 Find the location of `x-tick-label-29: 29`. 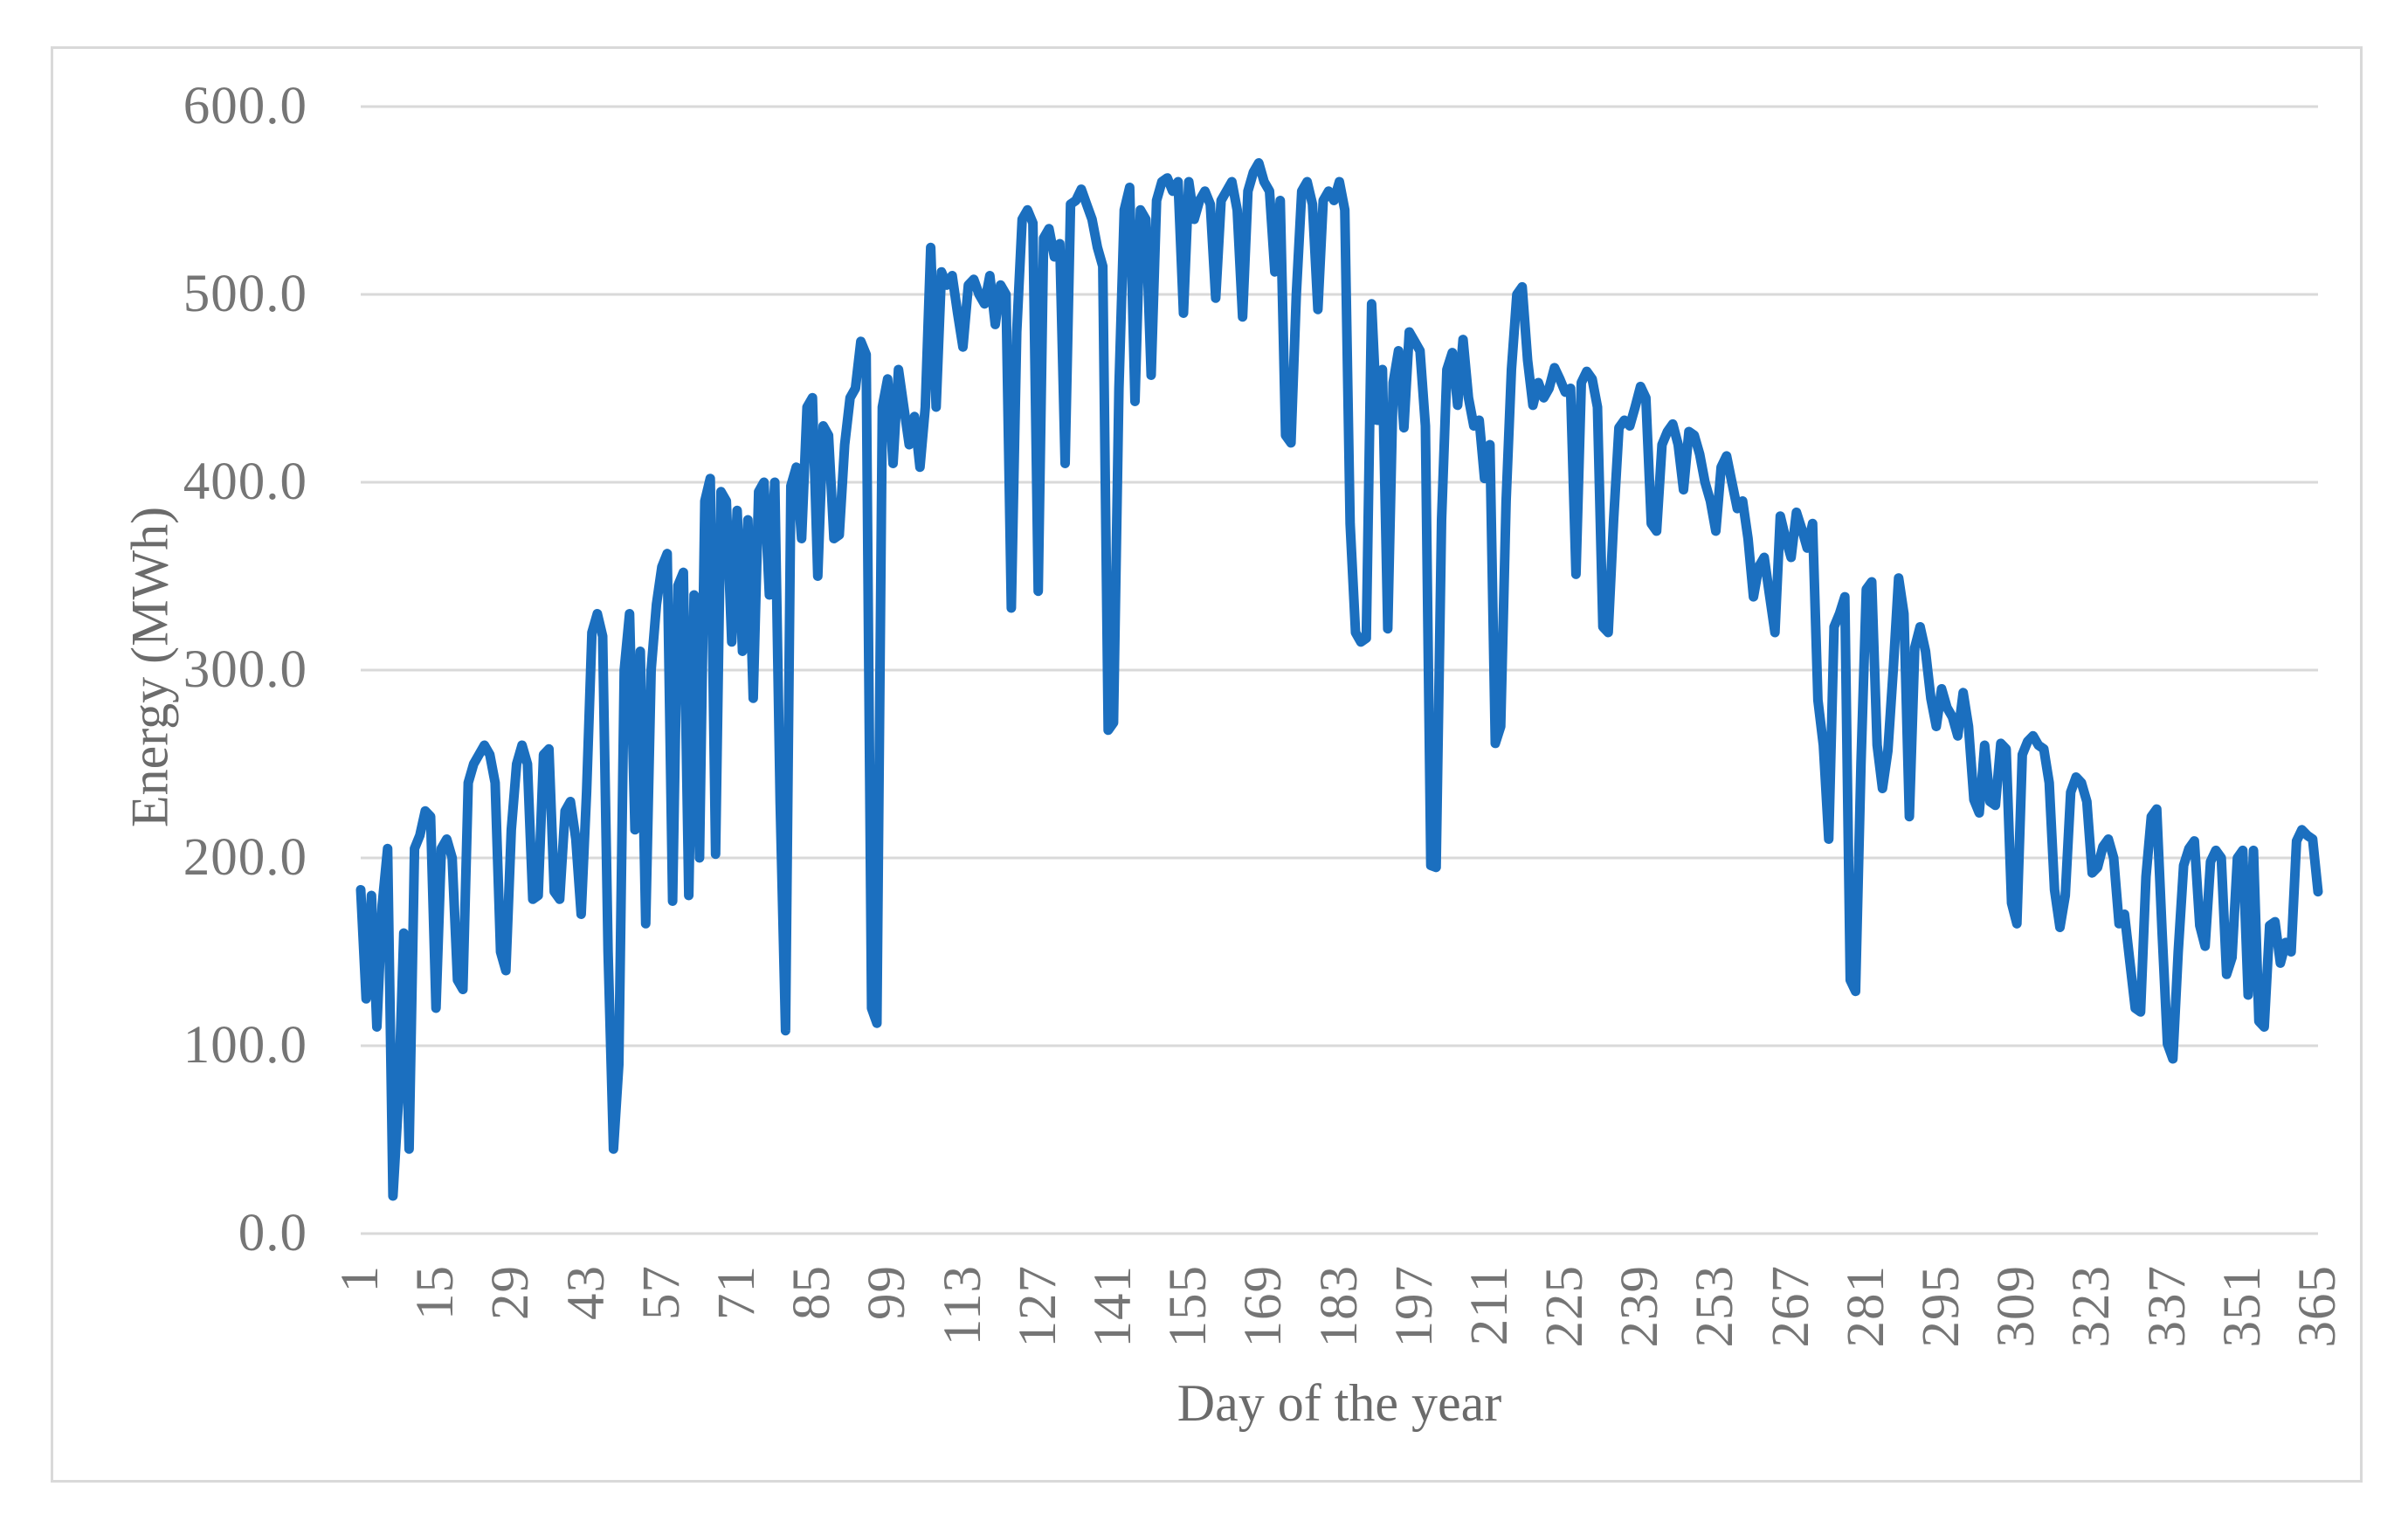

x-tick-label-29: 29 is located at coordinates (511, 1292).